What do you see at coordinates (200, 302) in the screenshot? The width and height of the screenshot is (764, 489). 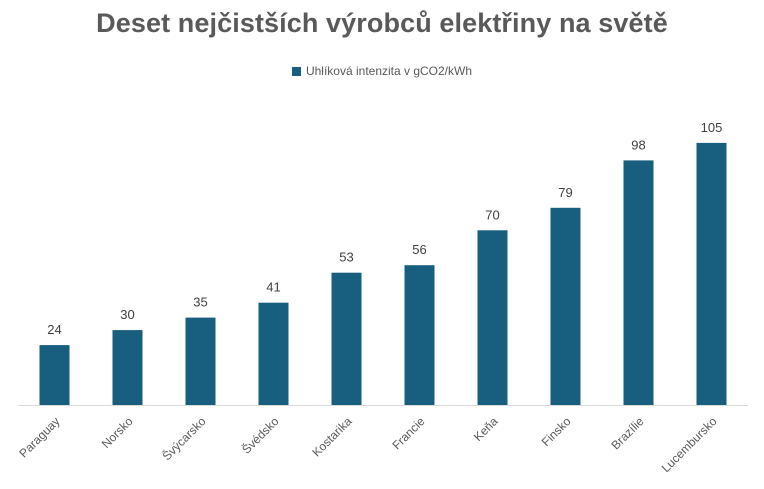 I see `data-label: 35` at bounding box center [200, 302].